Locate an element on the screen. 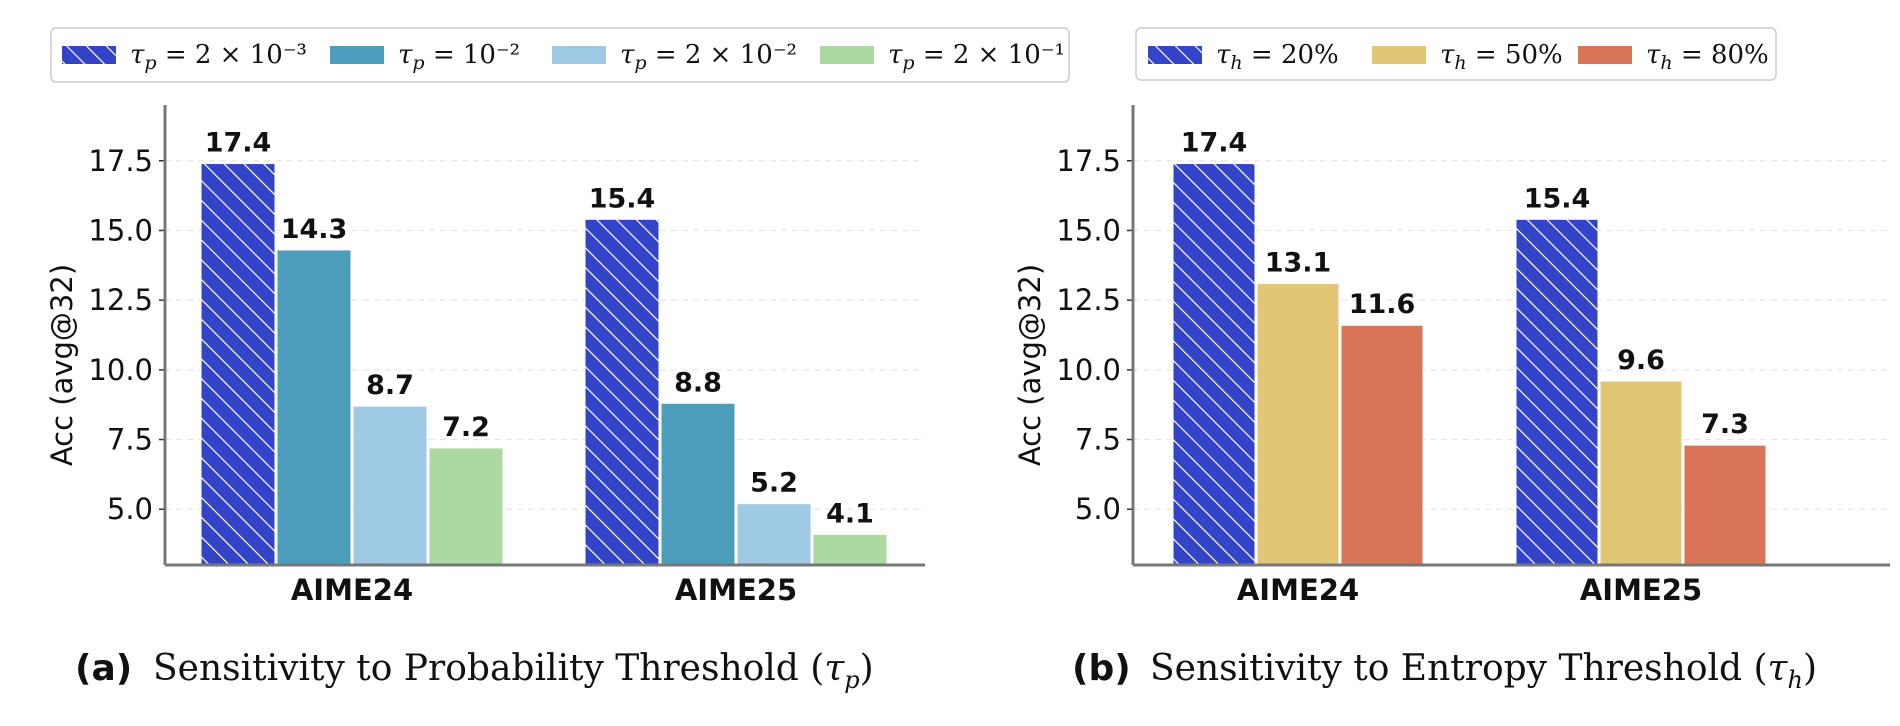 The height and width of the screenshot is (726, 1900). bar-value-label: 8.7 is located at coordinates (390, 385).